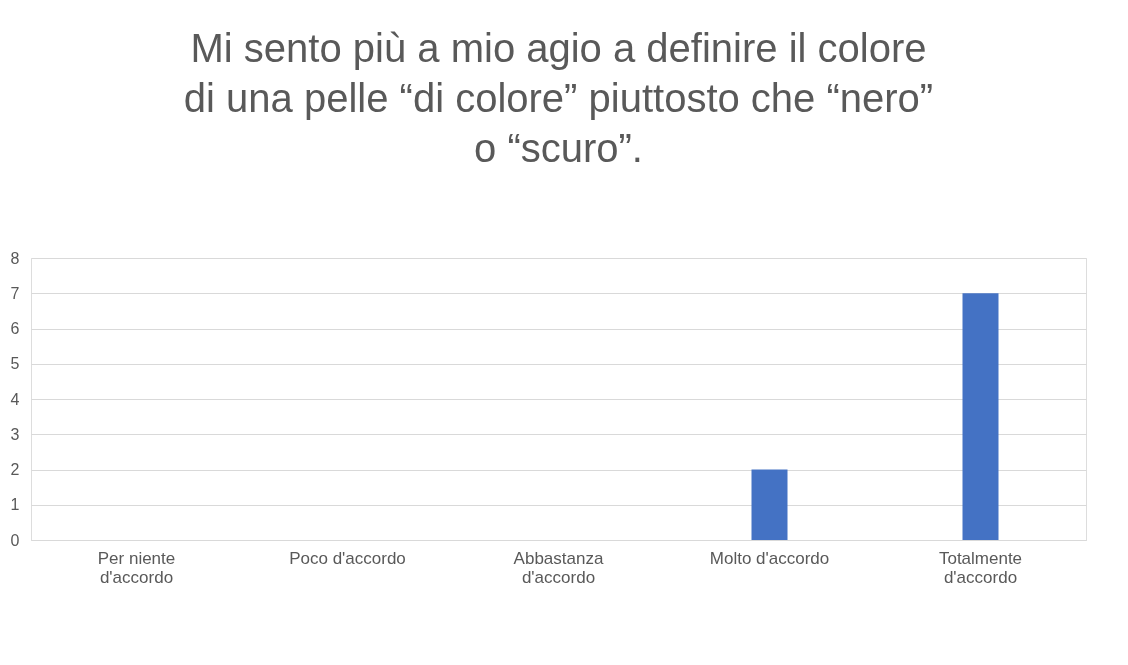 The height and width of the screenshot is (665, 1128). Describe the element at coordinates (15, 399) in the screenshot. I see `y-tick-label: 4` at that location.